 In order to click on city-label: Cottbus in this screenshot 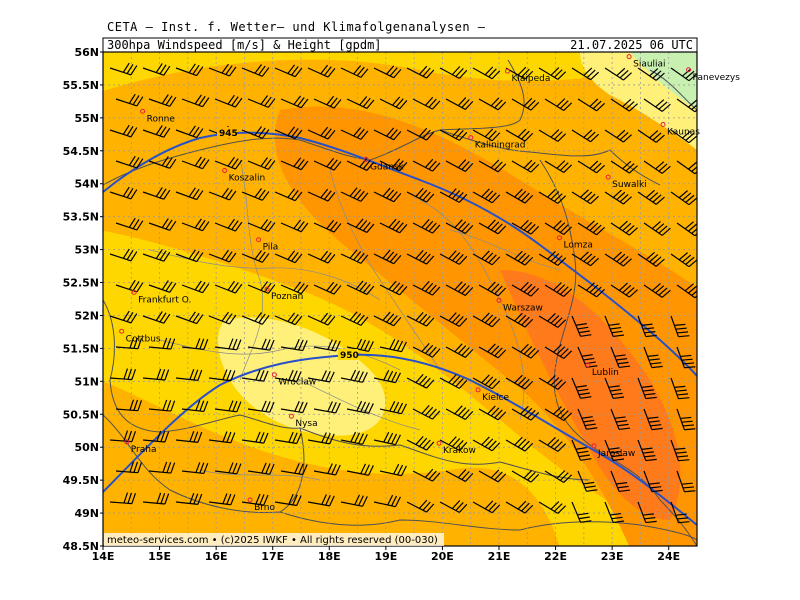, I will do `click(143, 339)`.